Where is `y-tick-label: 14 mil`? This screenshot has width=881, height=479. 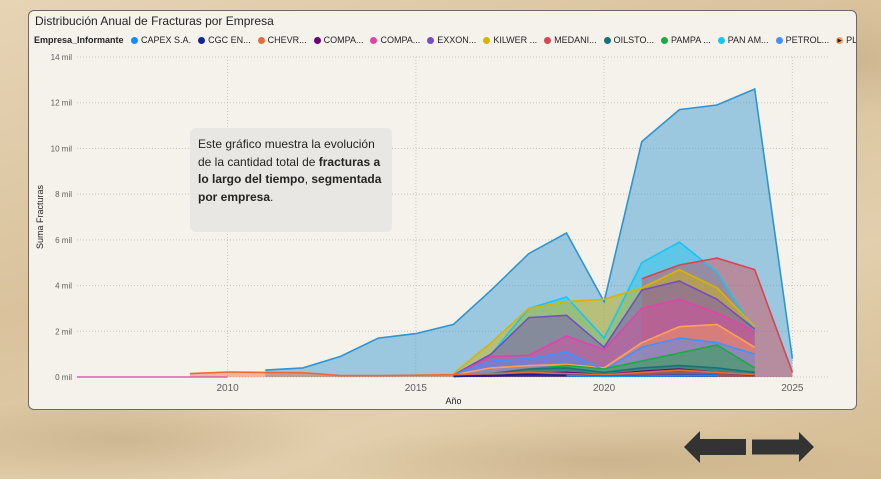 y-tick-label: 14 mil is located at coordinates (62, 57).